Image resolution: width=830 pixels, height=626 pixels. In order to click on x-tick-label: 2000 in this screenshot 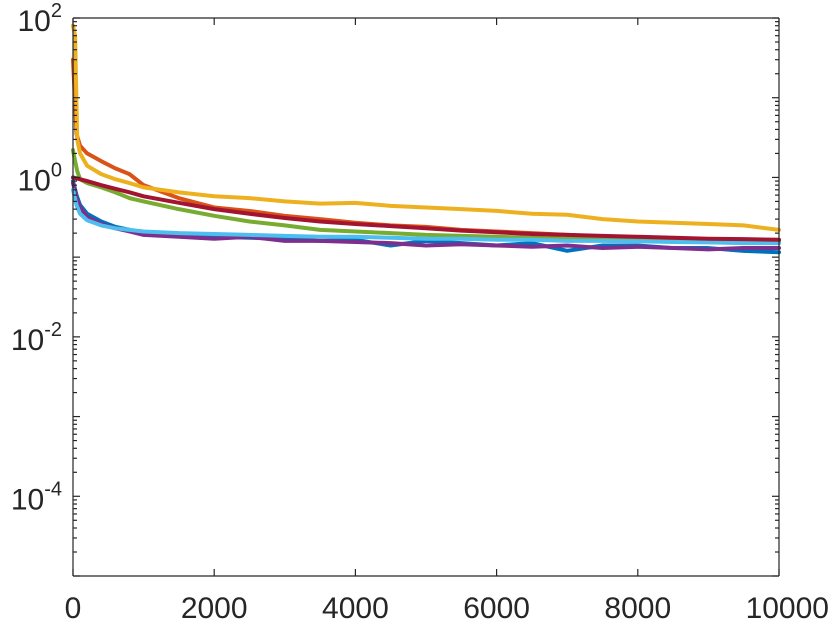, I will do `click(214, 608)`.